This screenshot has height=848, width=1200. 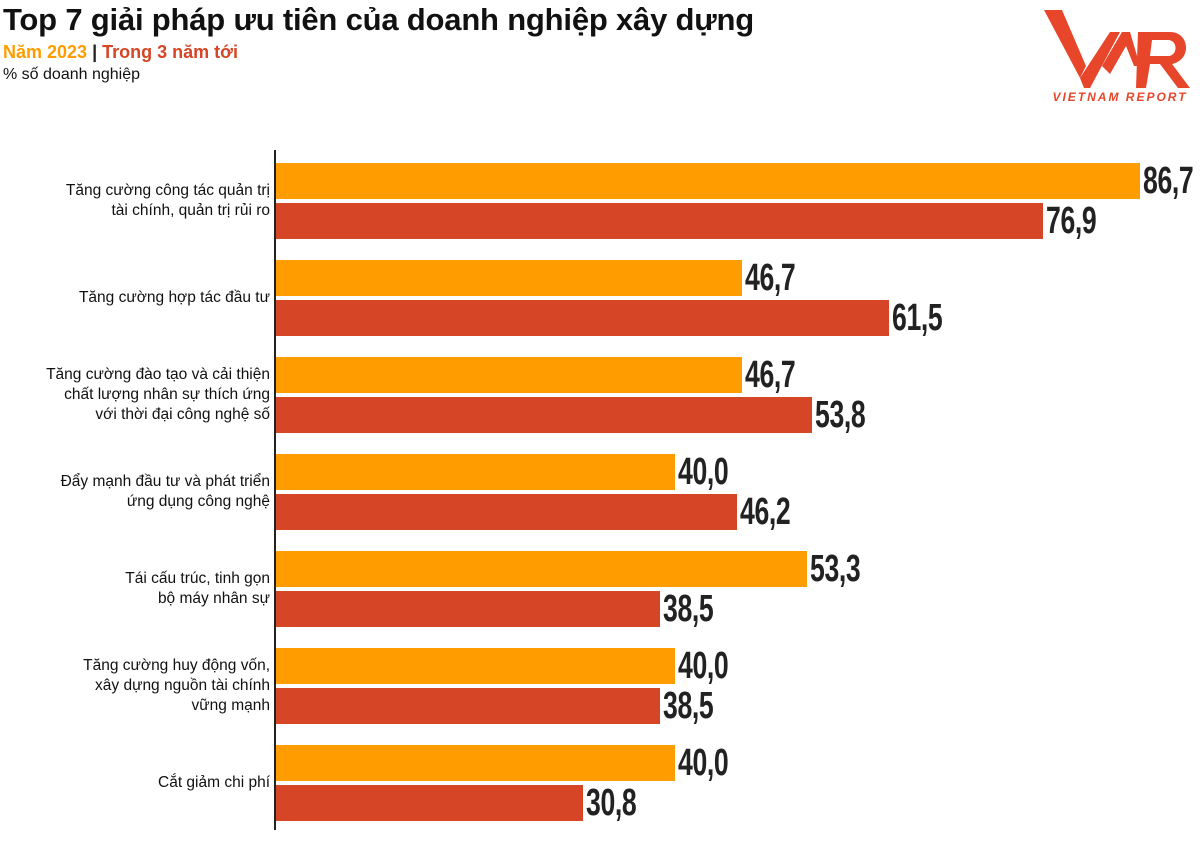 What do you see at coordinates (765, 512) in the screenshot?
I see `data-label: 46,2` at bounding box center [765, 512].